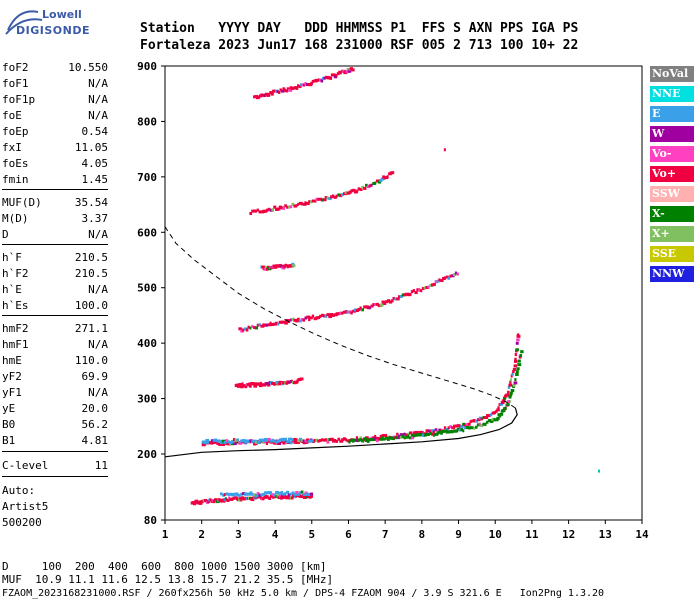 This screenshot has height=600, width=700. I want to click on legend-item: Vo+, so click(672, 174).